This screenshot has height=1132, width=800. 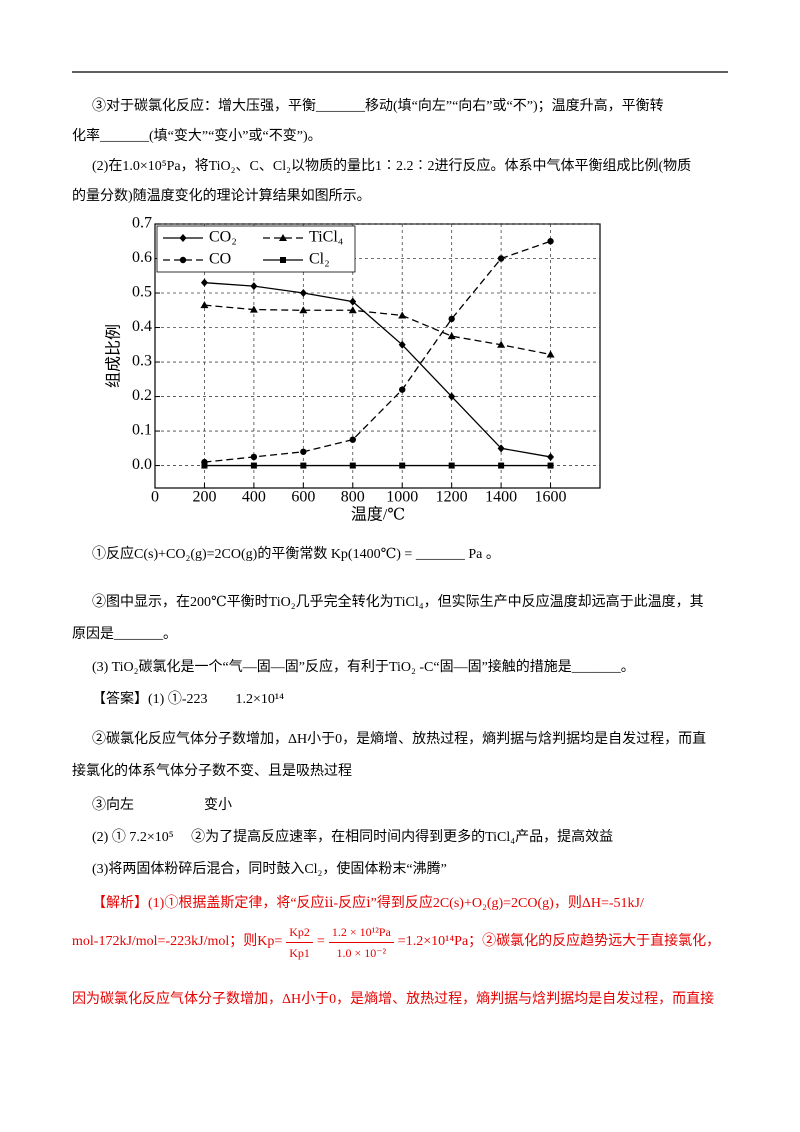 What do you see at coordinates (204, 497) in the screenshot?
I see `x-tick-label: 200` at bounding box center [204, 497].